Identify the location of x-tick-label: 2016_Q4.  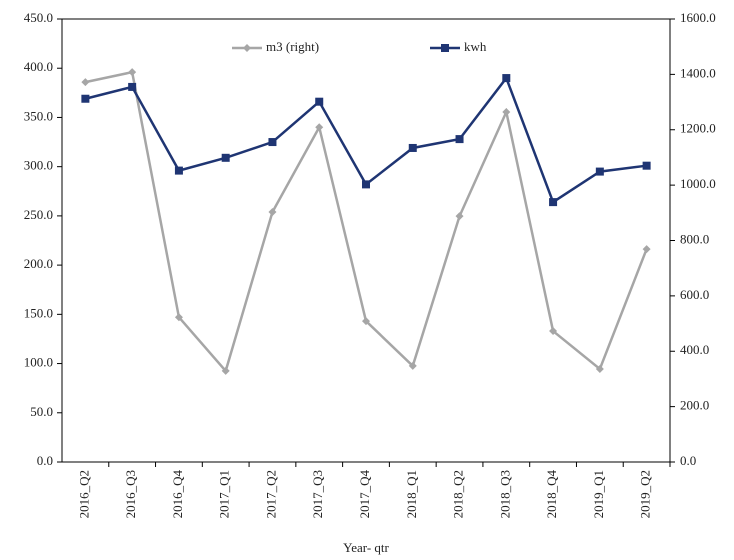
(177, 494).